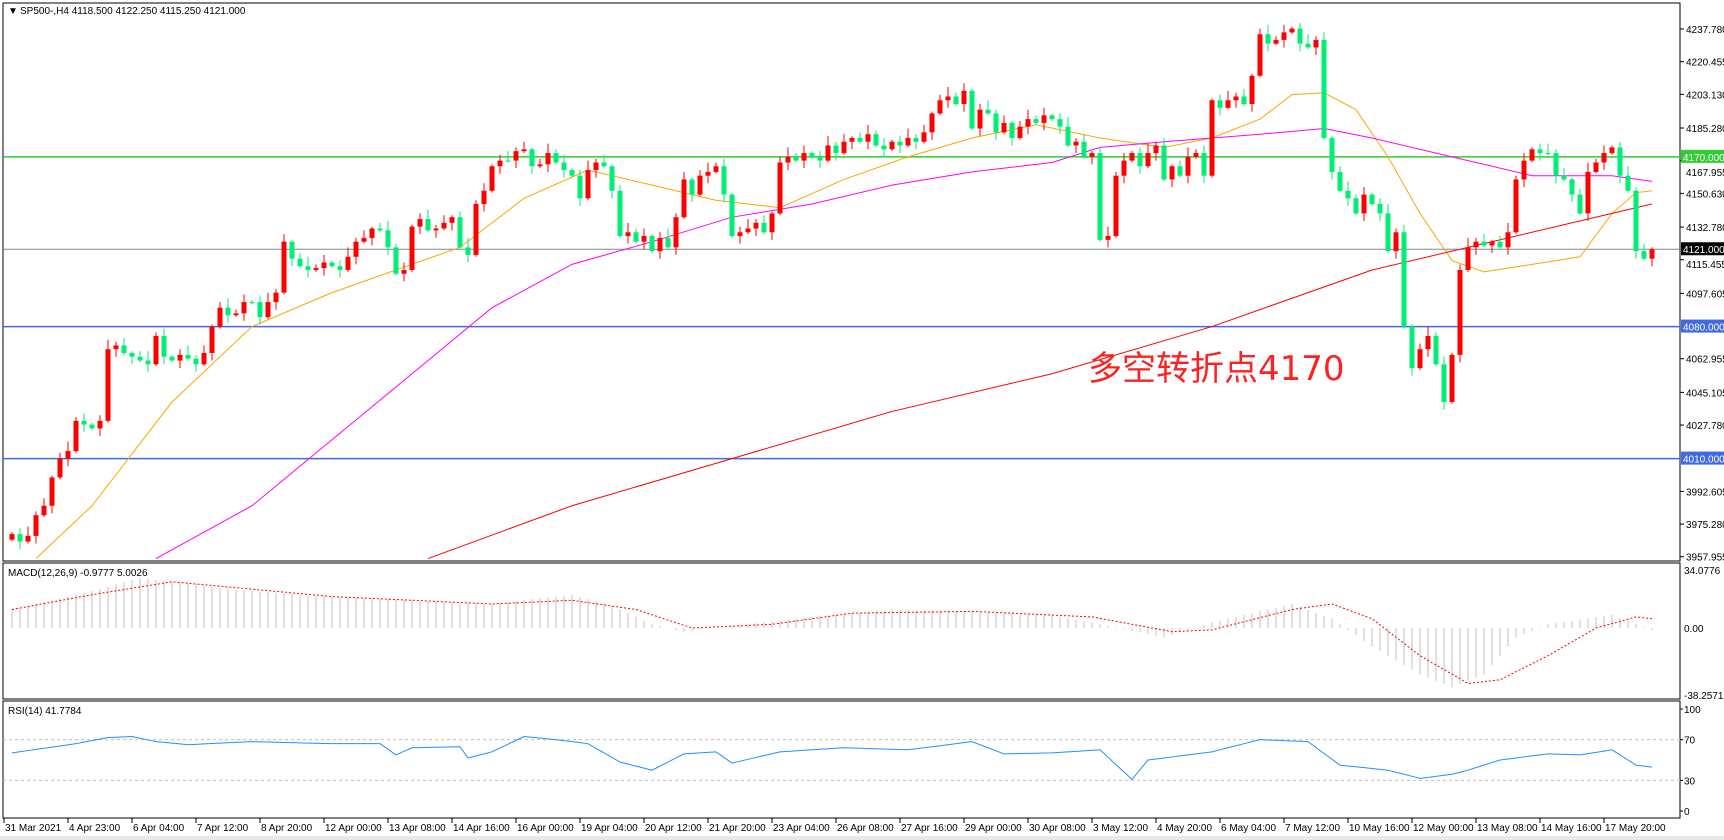 This screenshot has width=1724, height=840. Describe the element at coordinates (929, 828) in the screenshot. I see `time-tick-label: 27 Apr 16:00` at that location.